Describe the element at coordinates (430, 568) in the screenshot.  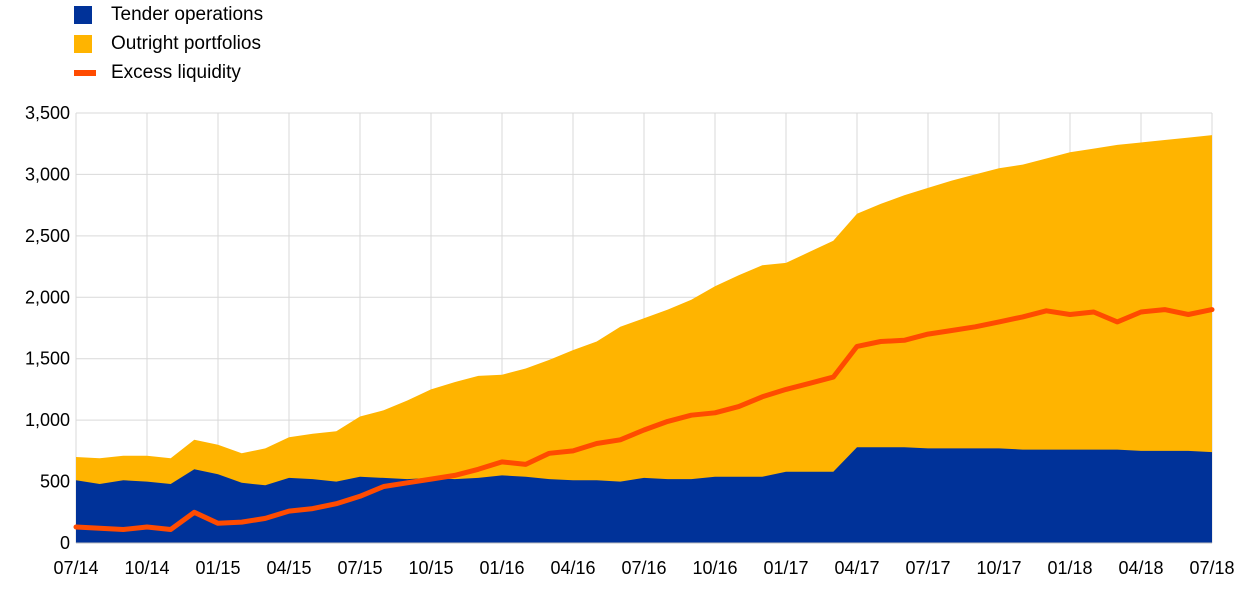
I see `x-tick-label: 10/15` at that location.